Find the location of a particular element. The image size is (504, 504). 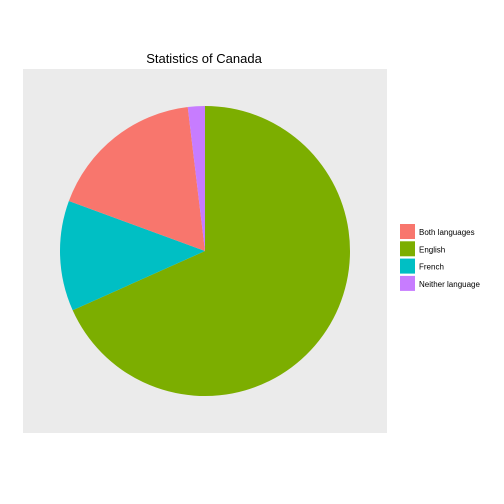

legend-key-english is located at coordinates (407, 249).